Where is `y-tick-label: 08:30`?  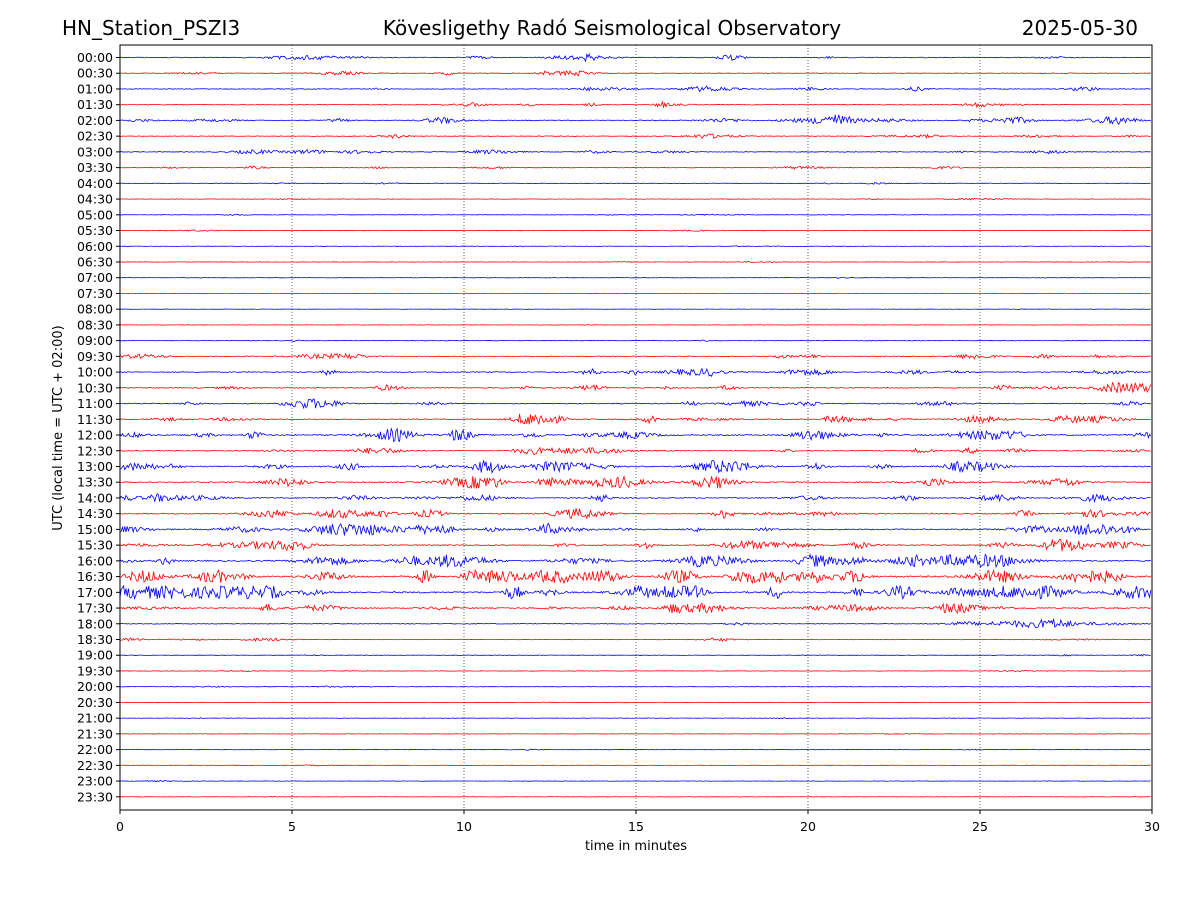 y-tick-label: 08:30 is located at coordinates (95, 324).